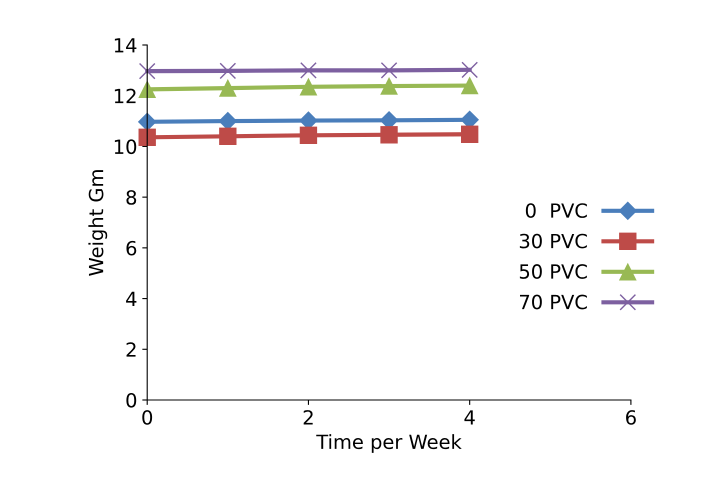  What do you see at coordinates (147, 417) in the screenshot?
I see `x-tick-label: 0` at bounding box center [147, 417].